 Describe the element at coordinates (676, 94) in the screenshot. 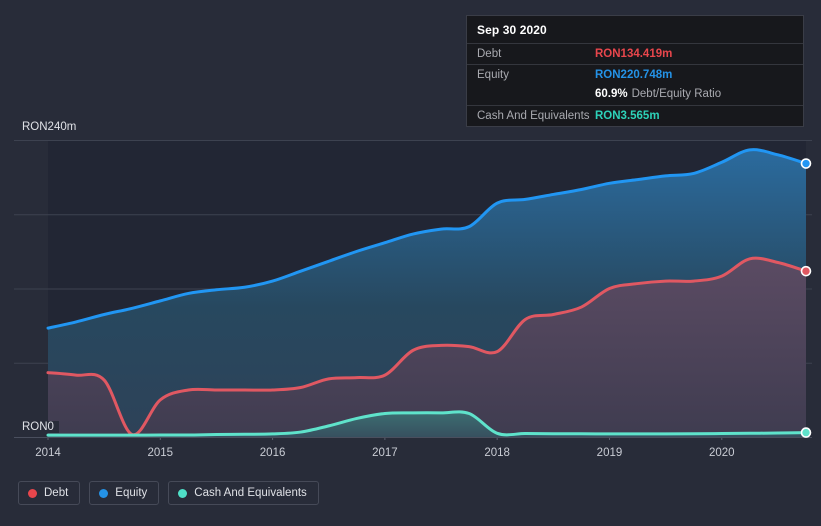

I see `tooltip-ratio-label: Debt/Equity Ratio` at that location.